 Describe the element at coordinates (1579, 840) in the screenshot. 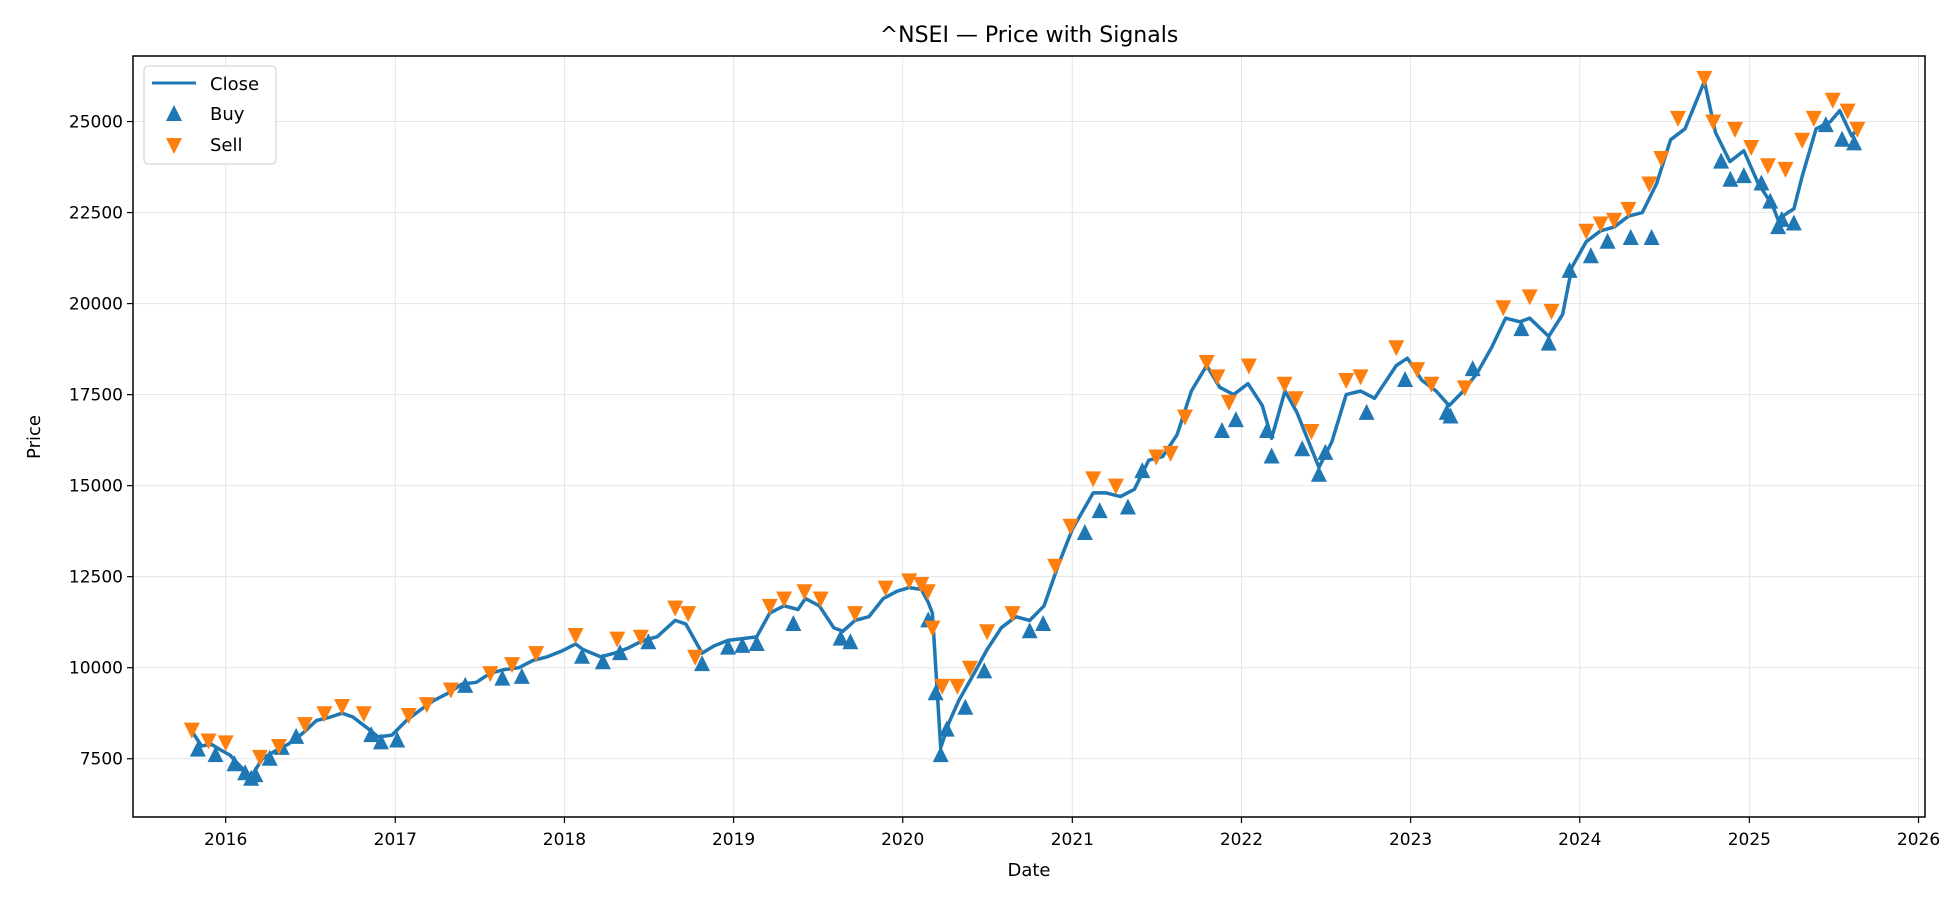

I see `x-tick-label: 2024` at that location.